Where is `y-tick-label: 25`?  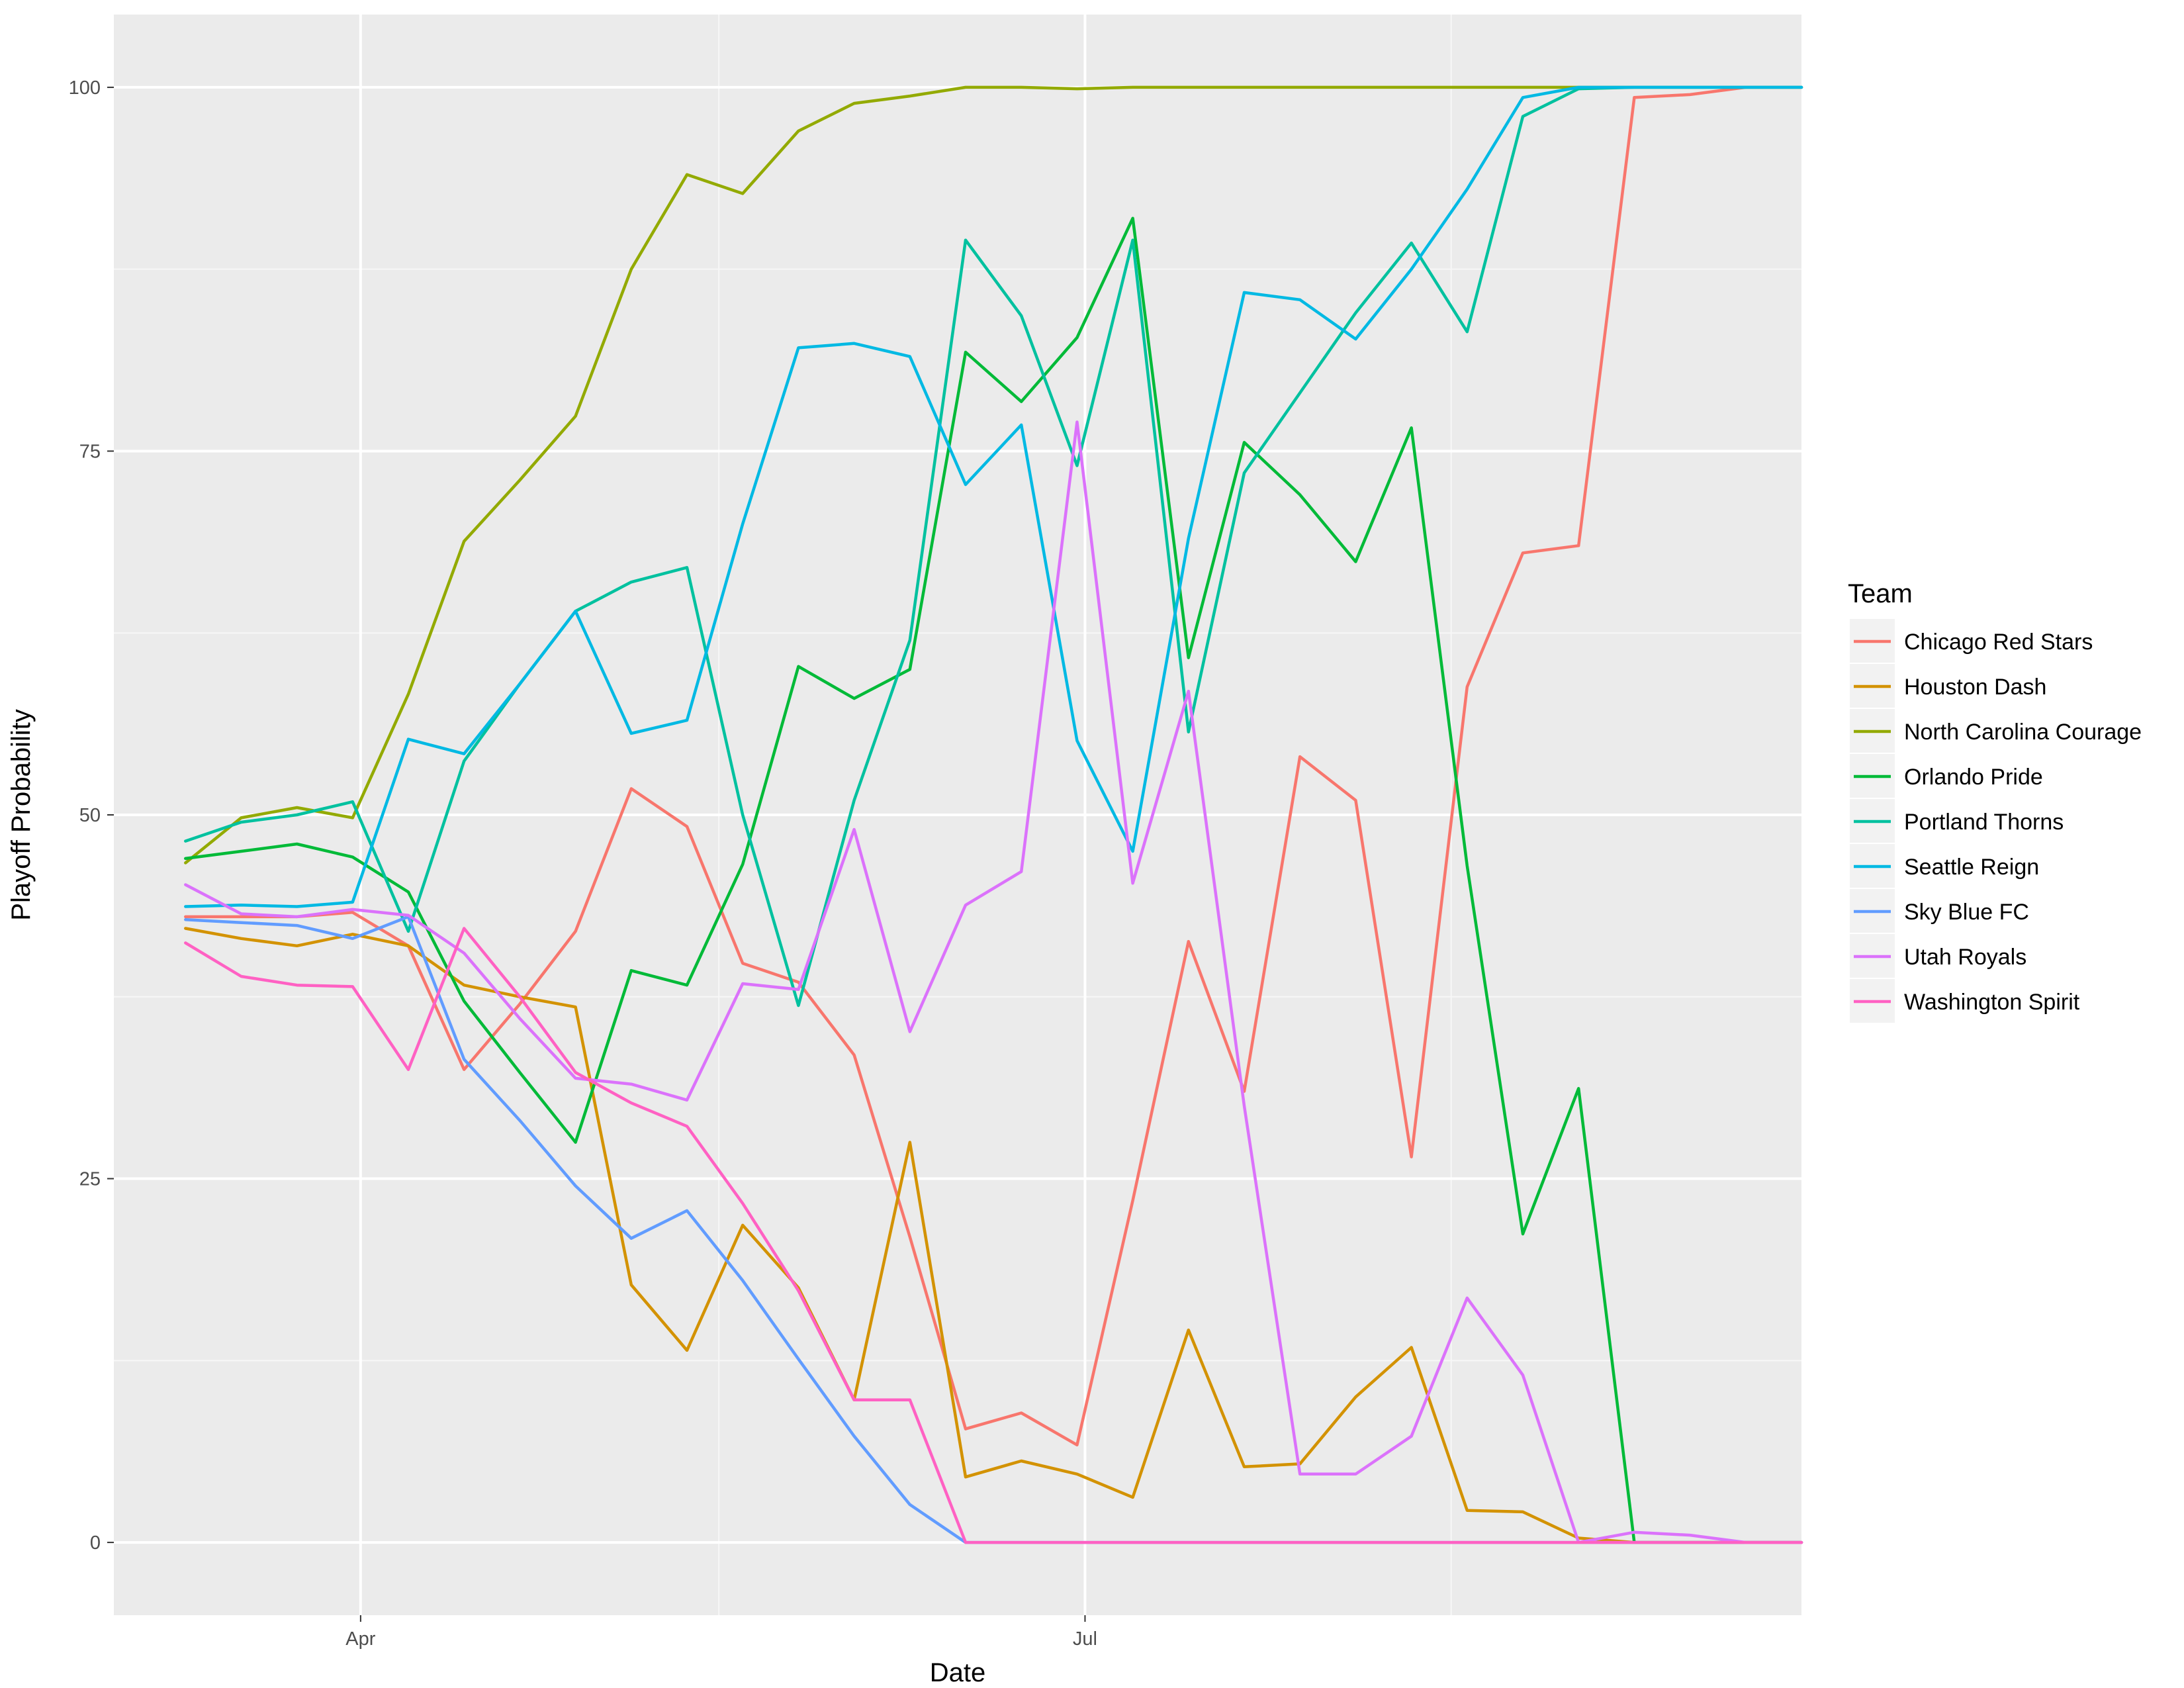
y-tick-label: 25 is located at coordinates (90, 1179).